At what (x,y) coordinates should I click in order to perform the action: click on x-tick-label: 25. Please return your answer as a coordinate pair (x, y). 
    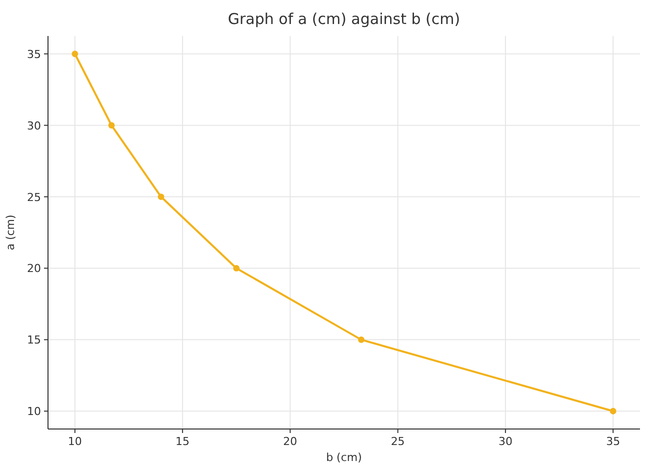
    Looking at the image, I should click on (397, 441).